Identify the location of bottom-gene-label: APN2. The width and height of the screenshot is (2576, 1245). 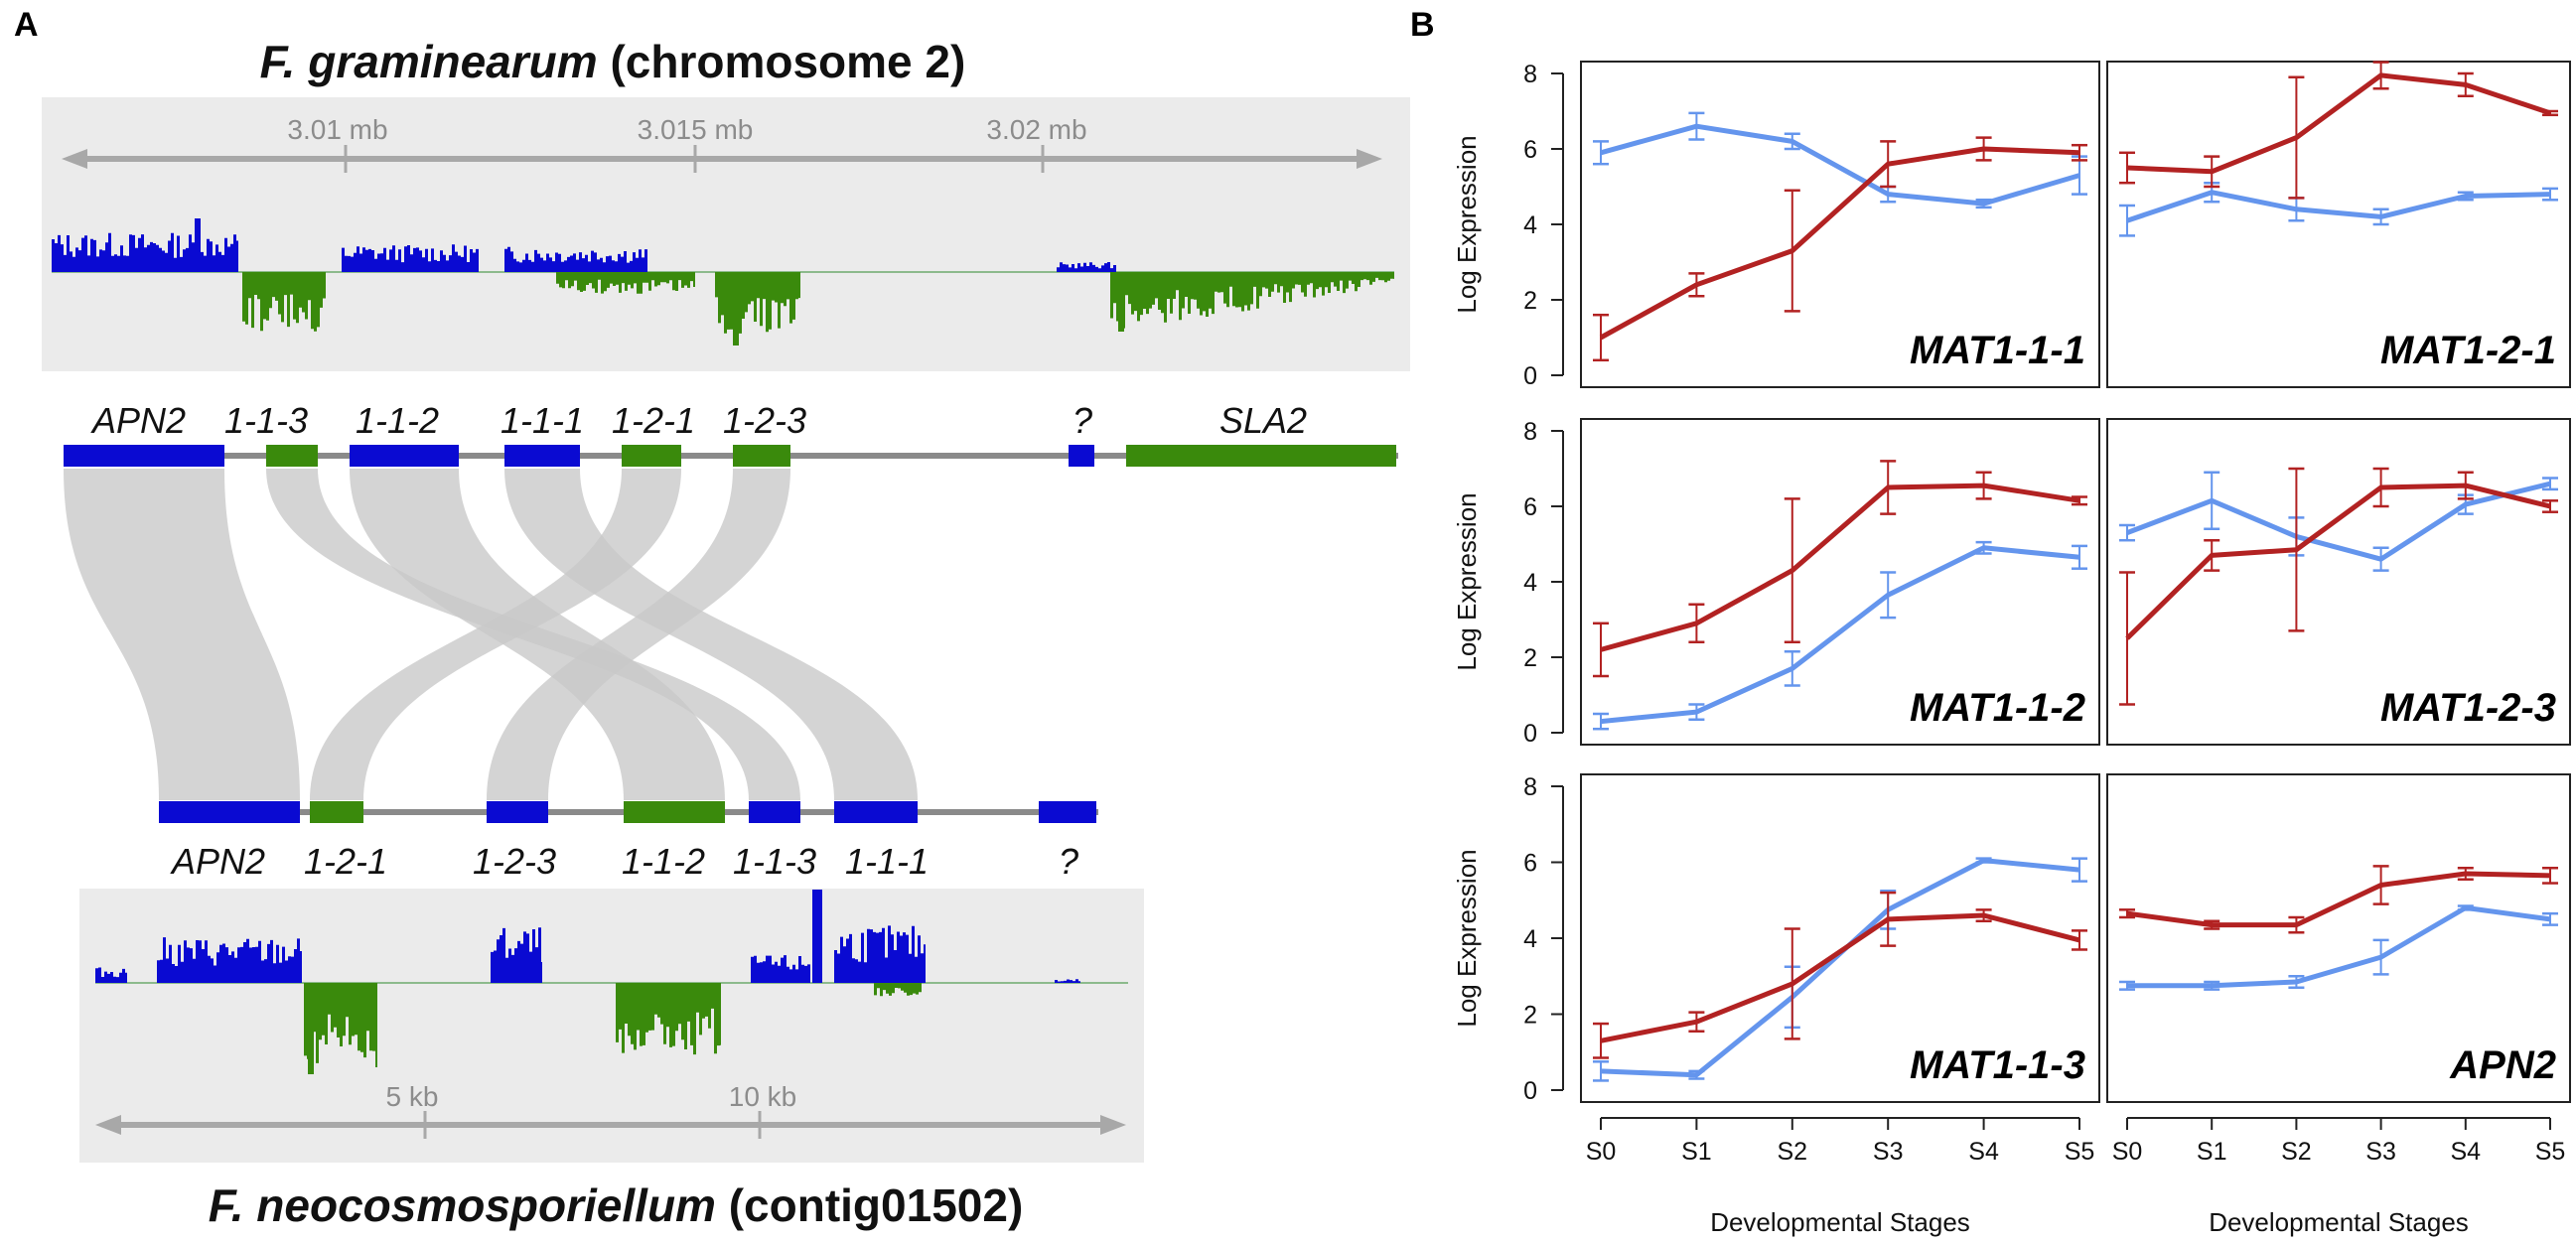
(218, 861).